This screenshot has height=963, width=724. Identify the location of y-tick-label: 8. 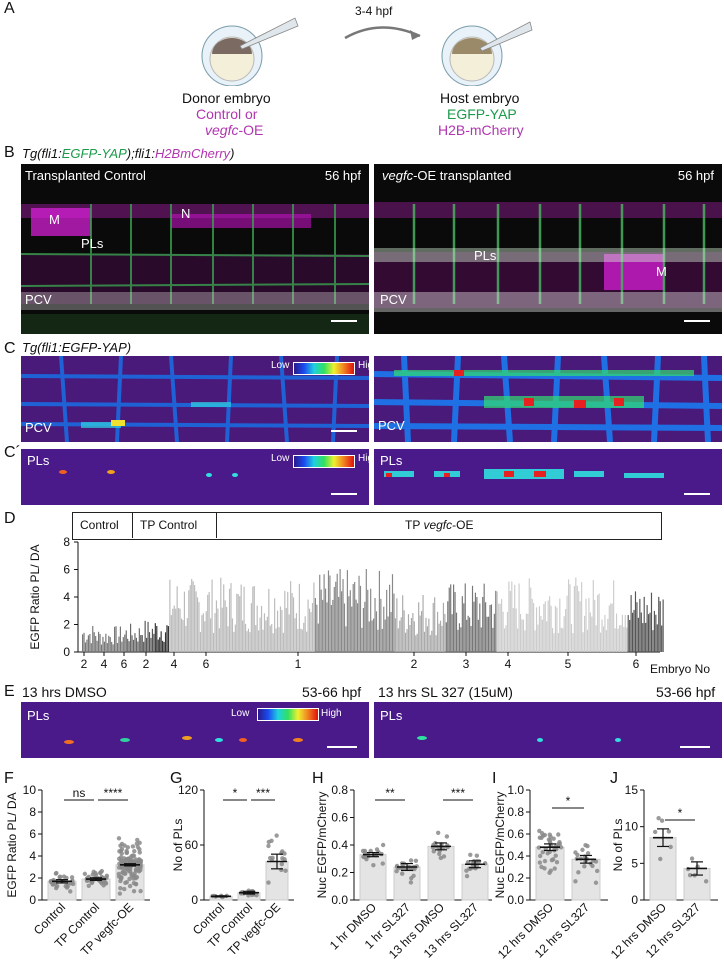
(32, 812).